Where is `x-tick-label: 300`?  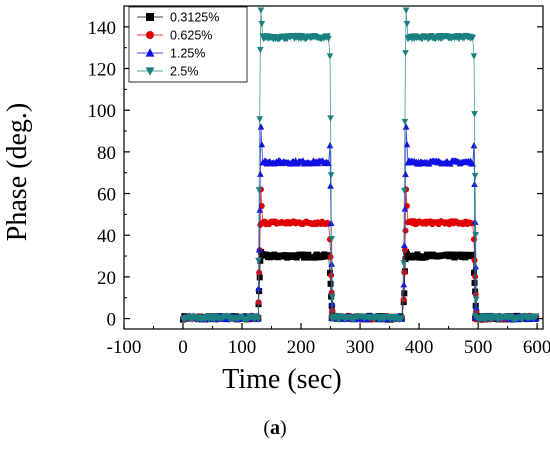
x-tick-label: 300 is located at coordinates (360, 347).